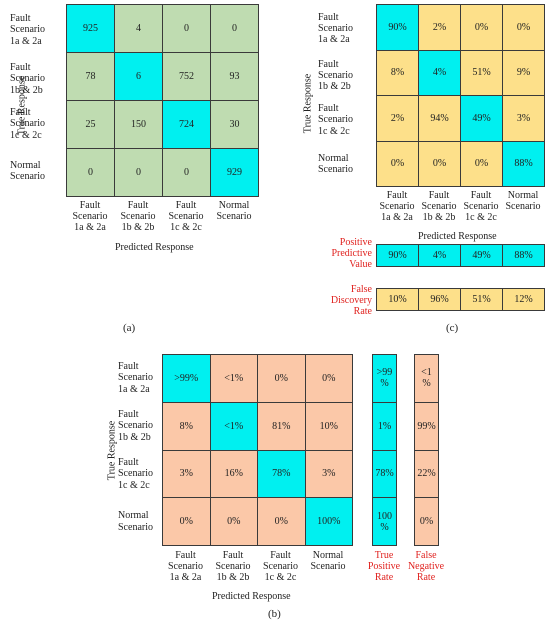 This screenshot has width=550, height=625. I want to click on cell-a-r1-c0: 78, so click(90, 76).